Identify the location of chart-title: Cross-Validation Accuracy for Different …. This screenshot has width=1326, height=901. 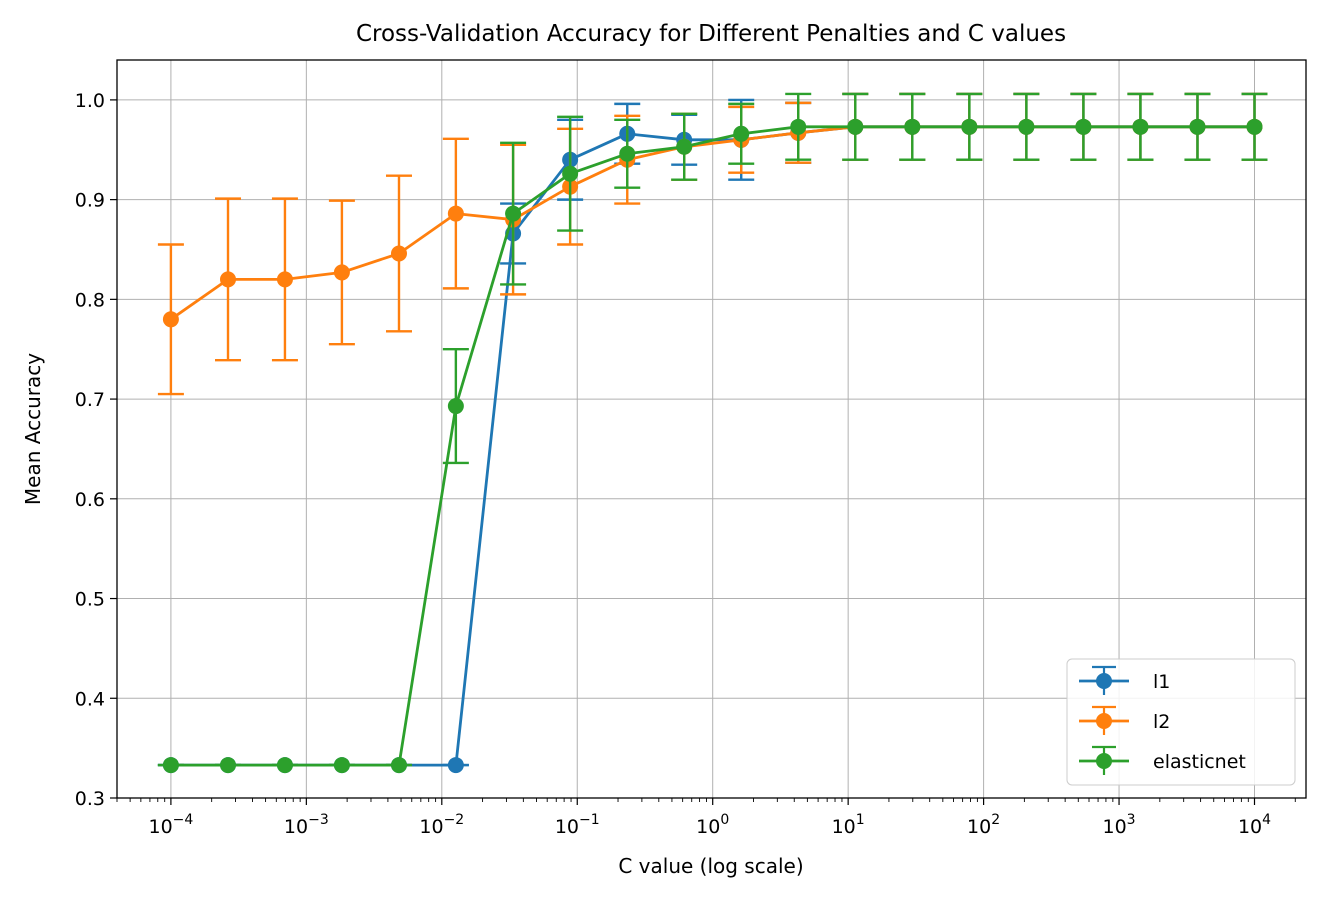
(711, 34).